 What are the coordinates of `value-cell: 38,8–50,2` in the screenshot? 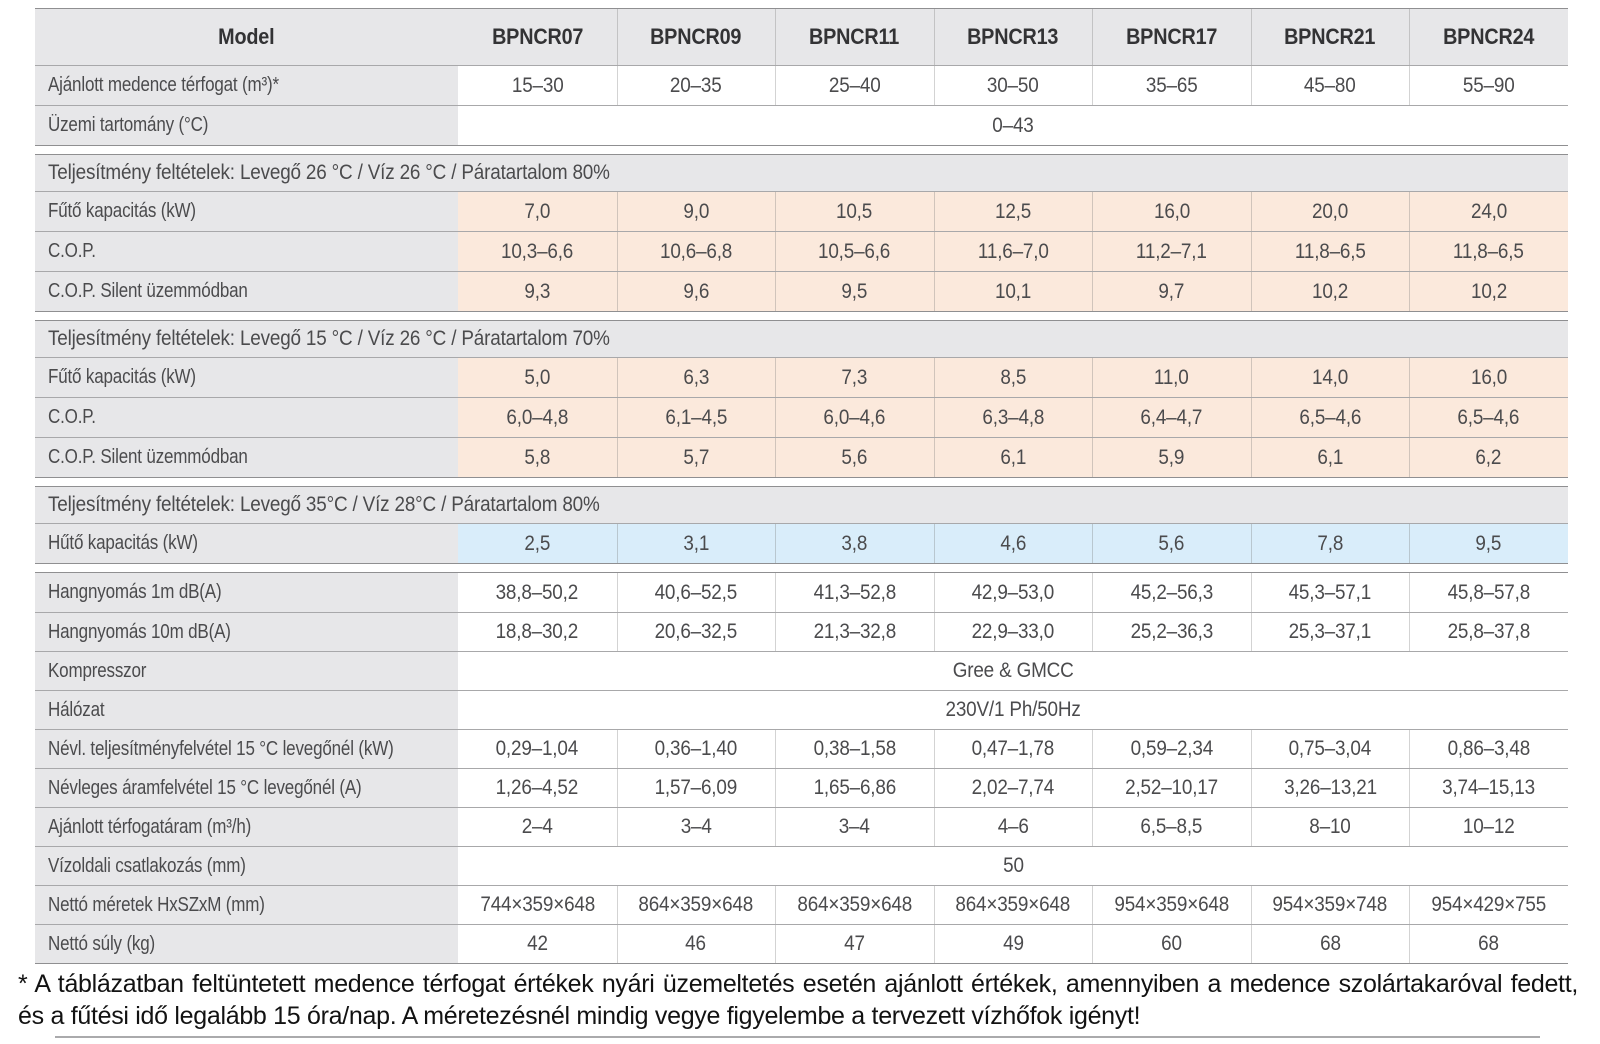 It's located at (537, 592).